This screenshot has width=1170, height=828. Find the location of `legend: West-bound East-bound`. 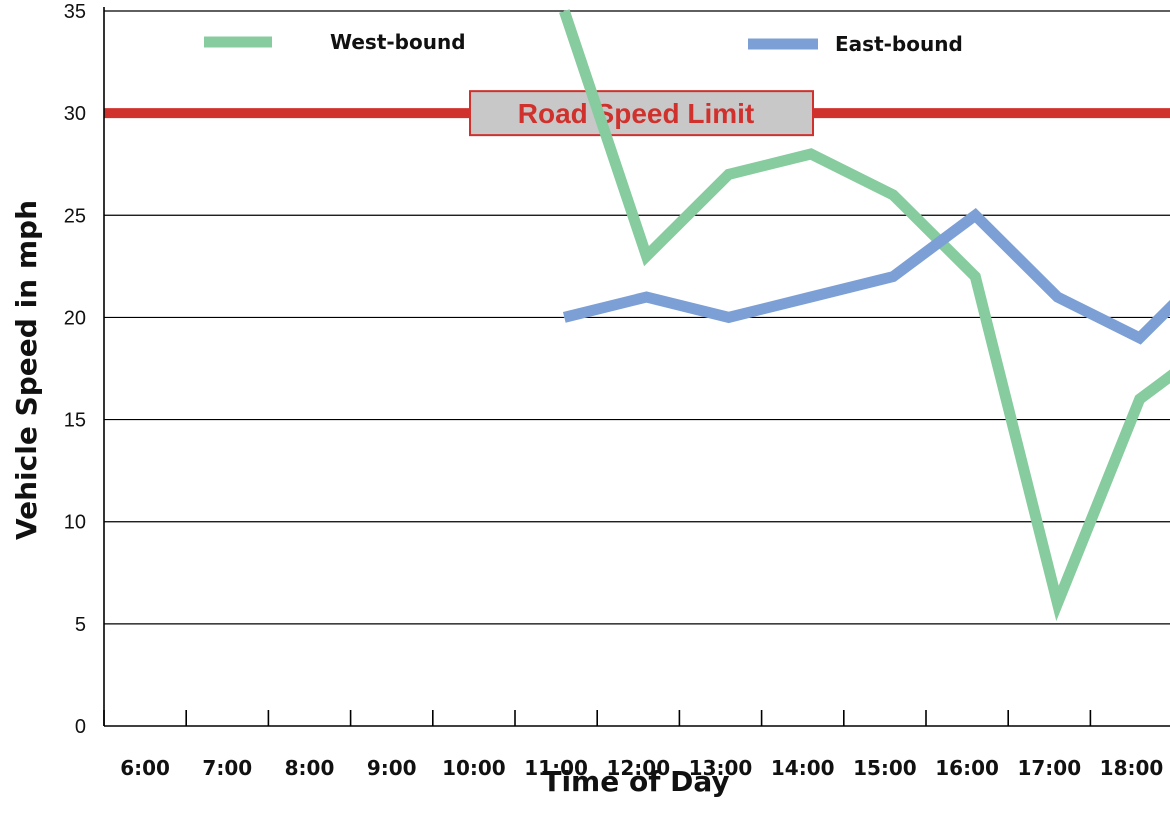

legend: West-bound East-bound is located at coordinates (583, 43).